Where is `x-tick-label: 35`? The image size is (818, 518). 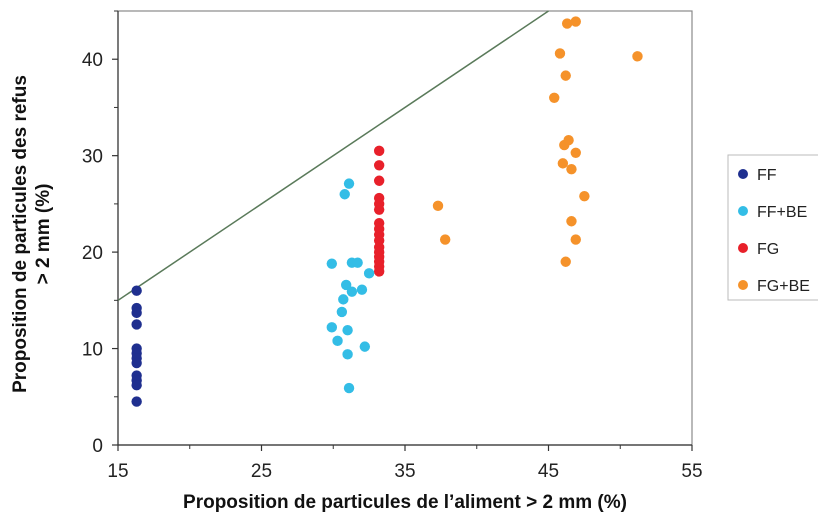 x-tick-label: 35 is located at coordinates (404, 471).